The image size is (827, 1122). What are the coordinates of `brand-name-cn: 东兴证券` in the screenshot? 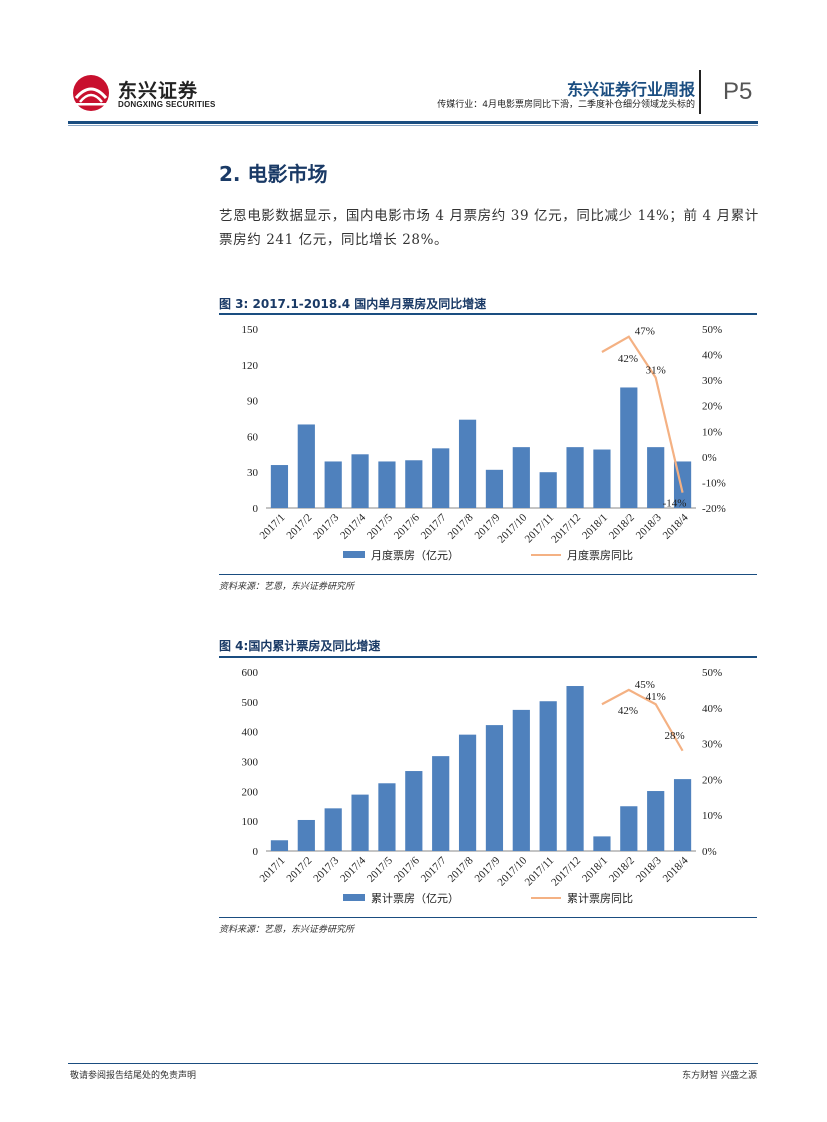 It's located at (158, 91).